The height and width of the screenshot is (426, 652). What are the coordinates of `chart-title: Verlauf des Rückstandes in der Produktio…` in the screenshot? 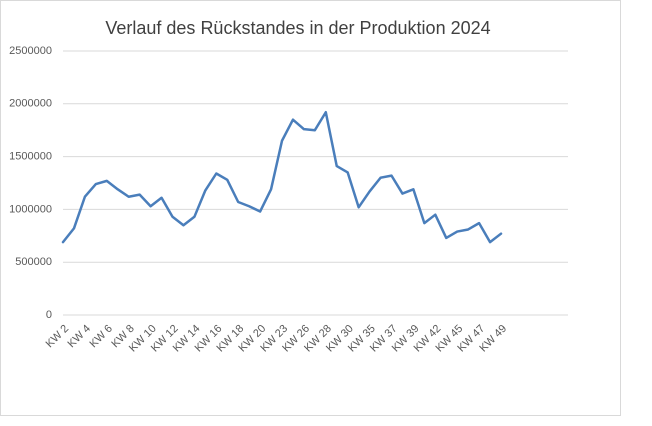 It's located at (297, 28).